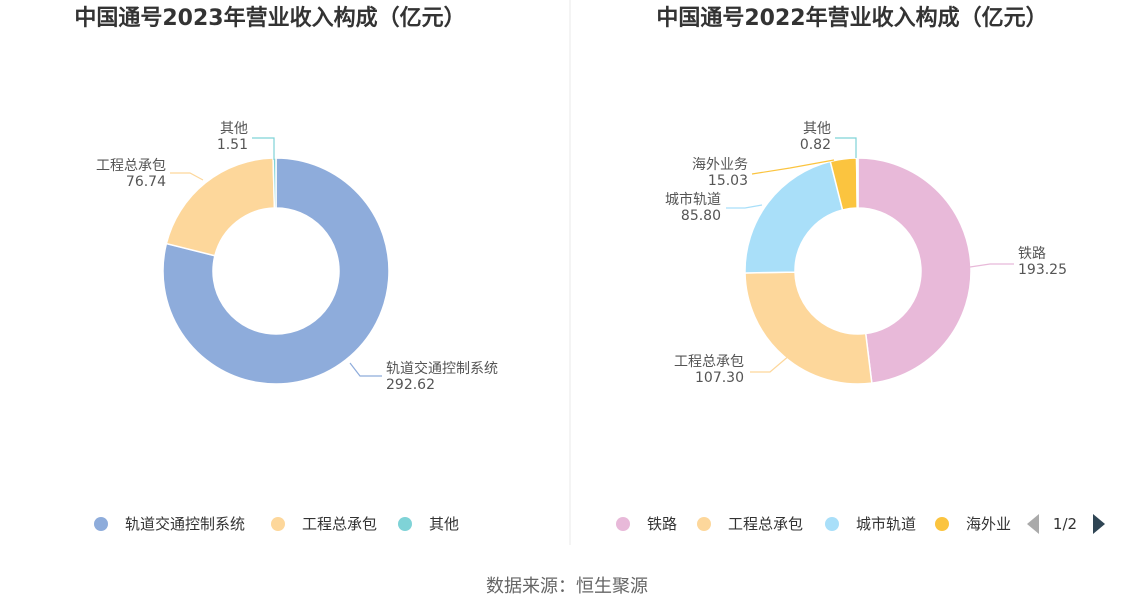 This screenshot has height=612, width=1134. What do you see at coordinates (410, 385) in the screenshot?
I see `slice-value-label: 292.62` at bounding box center [410, 385].